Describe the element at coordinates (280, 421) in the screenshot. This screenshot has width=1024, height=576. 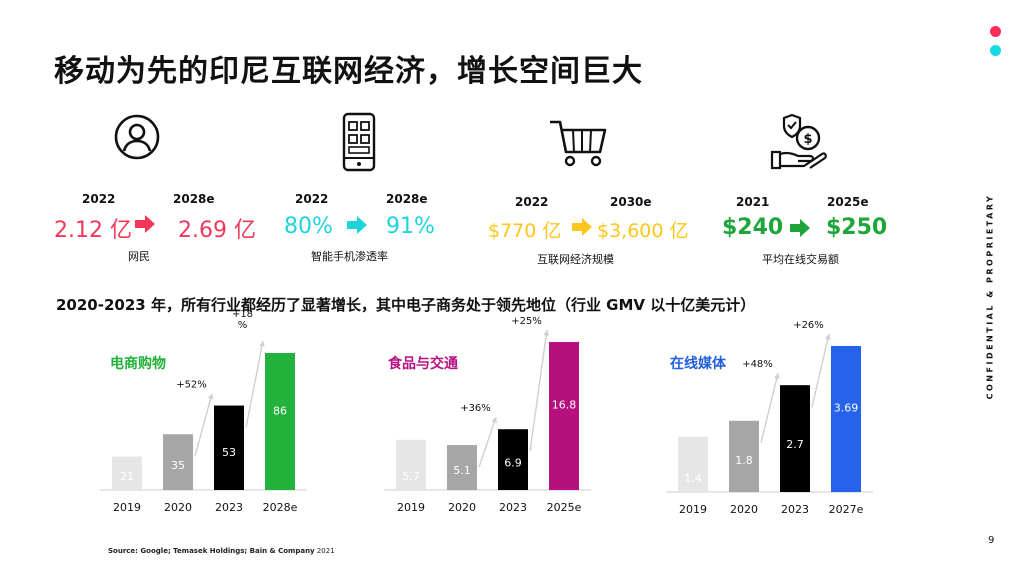
I see `bar-2028e` at that location.